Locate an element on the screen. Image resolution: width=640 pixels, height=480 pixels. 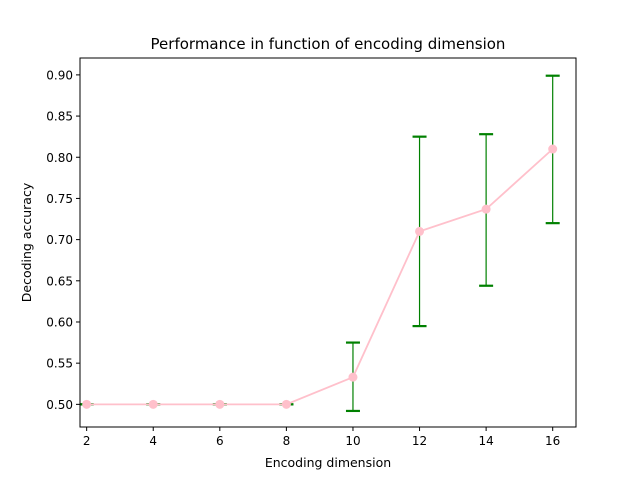
x-tick-label: 16 is located at coordinates (552, 441).